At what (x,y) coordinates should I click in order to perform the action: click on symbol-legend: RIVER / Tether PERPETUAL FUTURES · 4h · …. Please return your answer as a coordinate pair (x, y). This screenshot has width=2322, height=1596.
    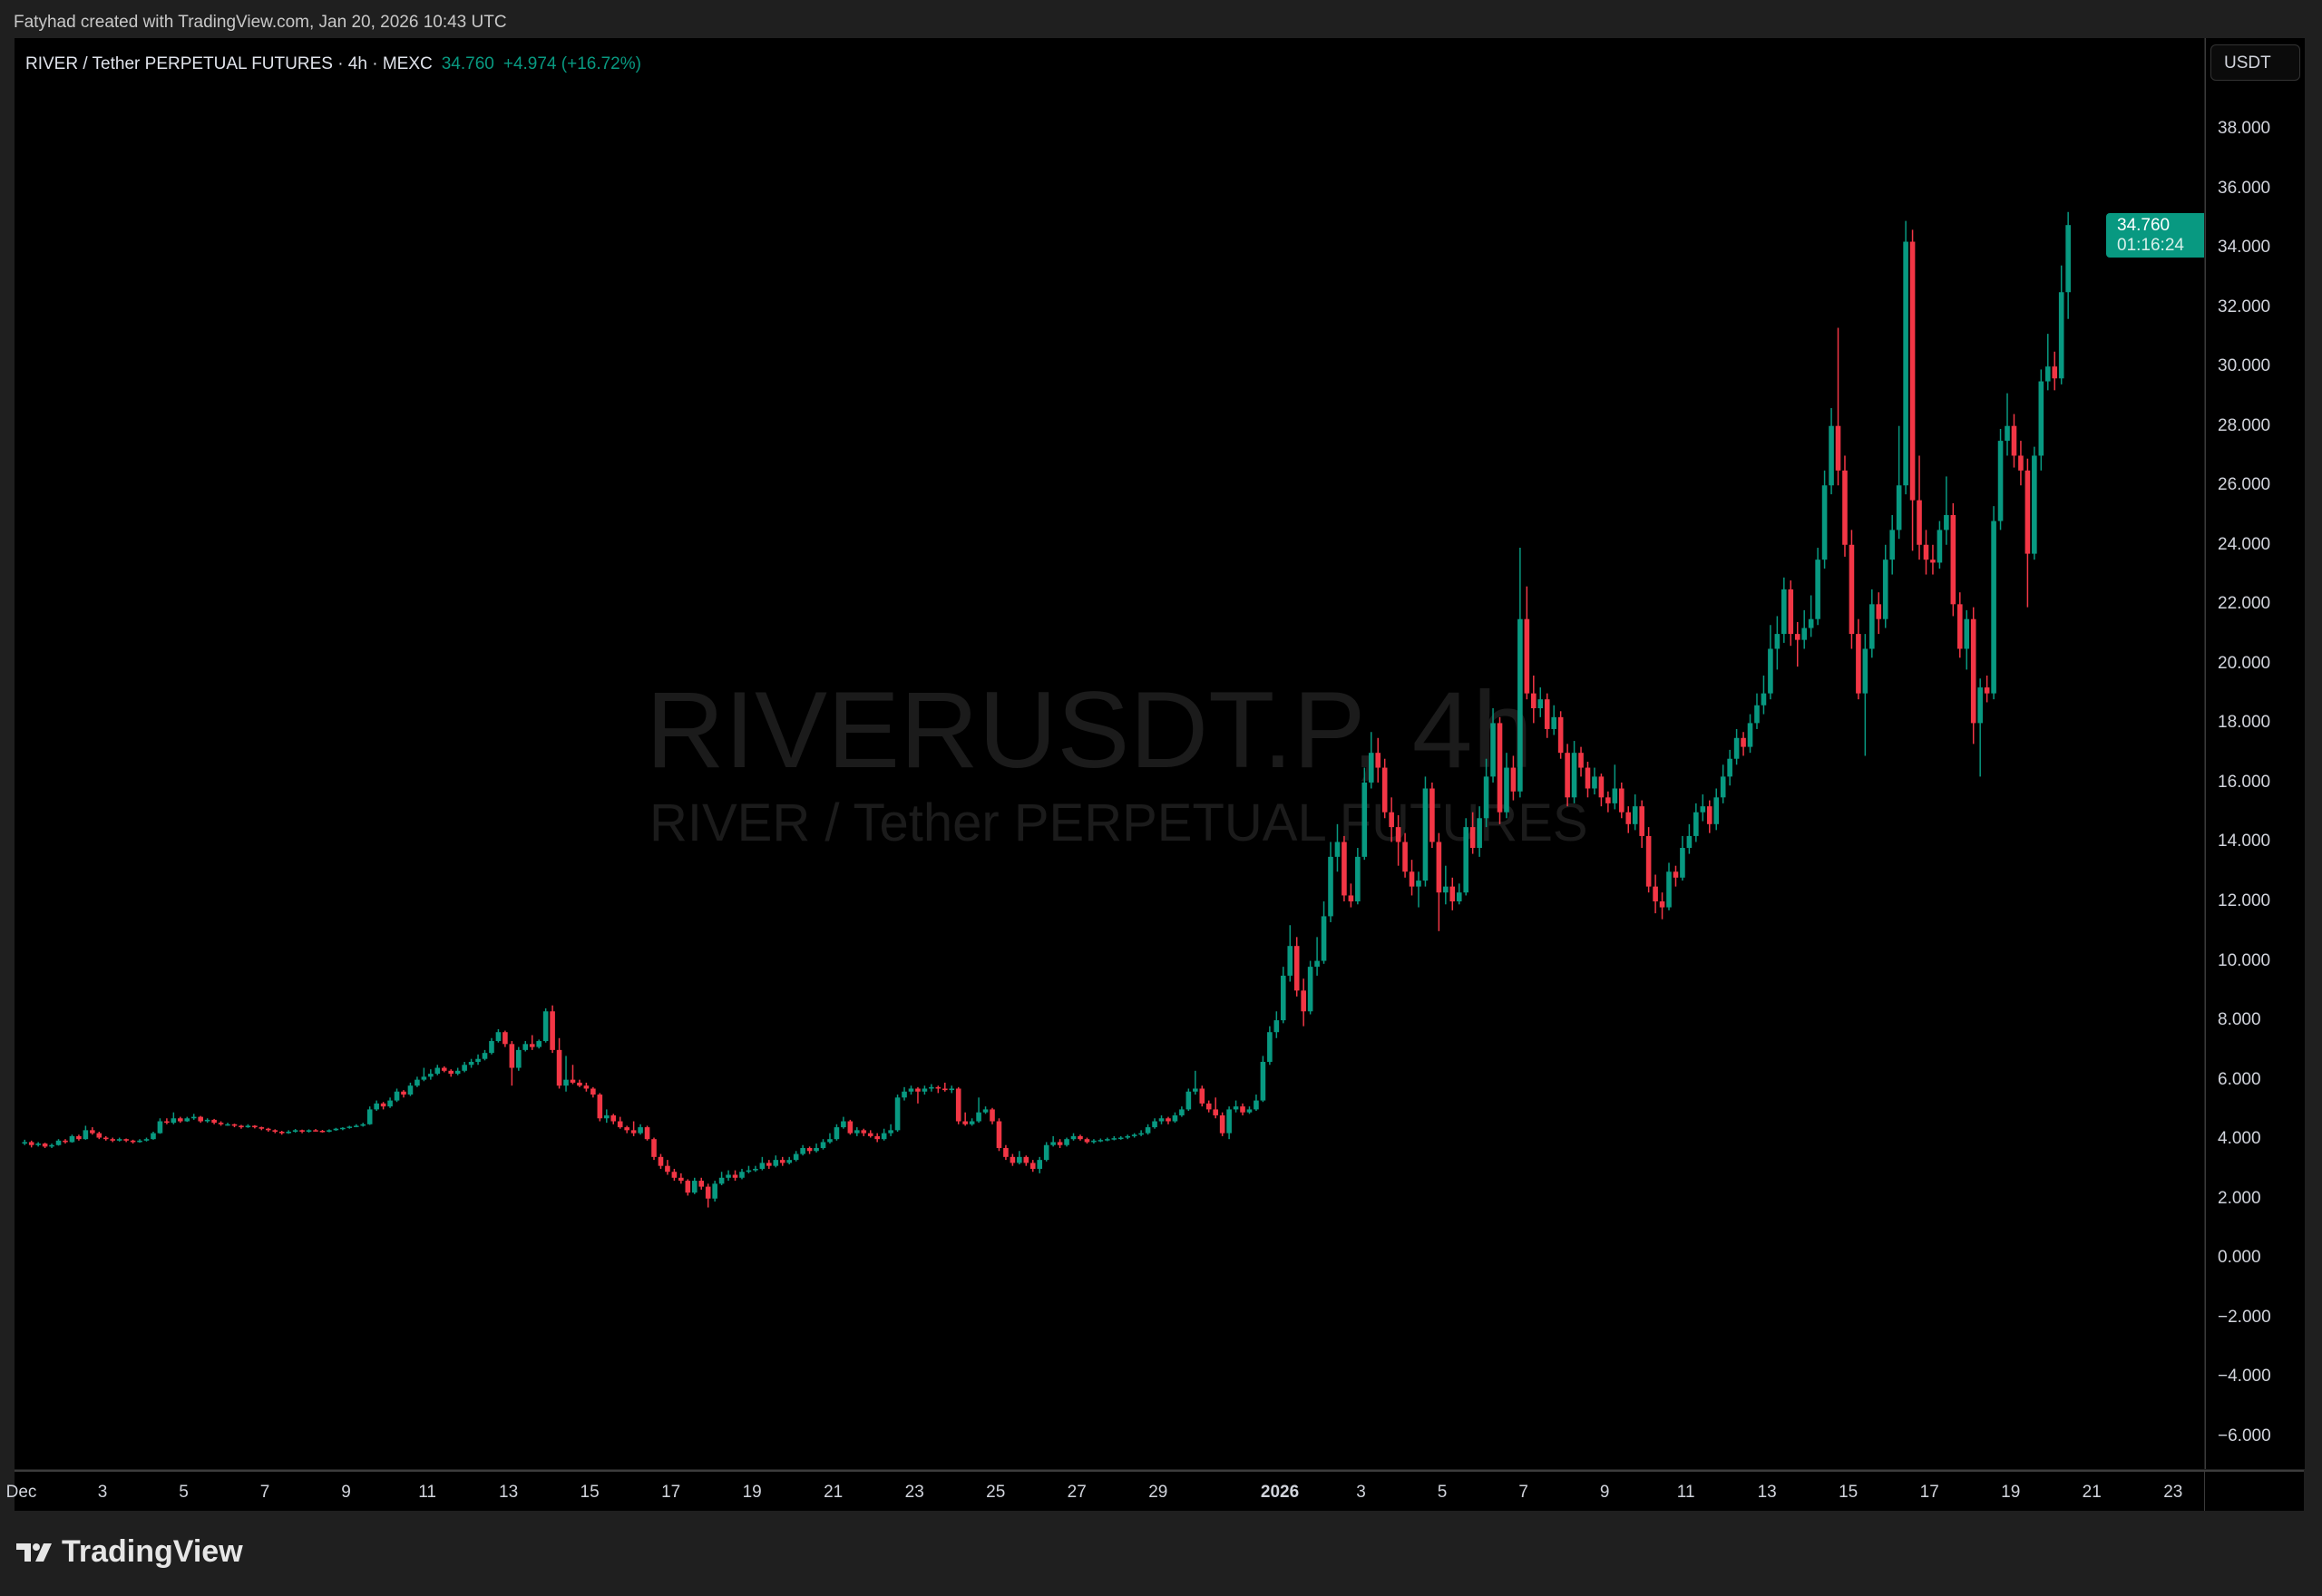
    Looking at the image, I should click on (333, 64).